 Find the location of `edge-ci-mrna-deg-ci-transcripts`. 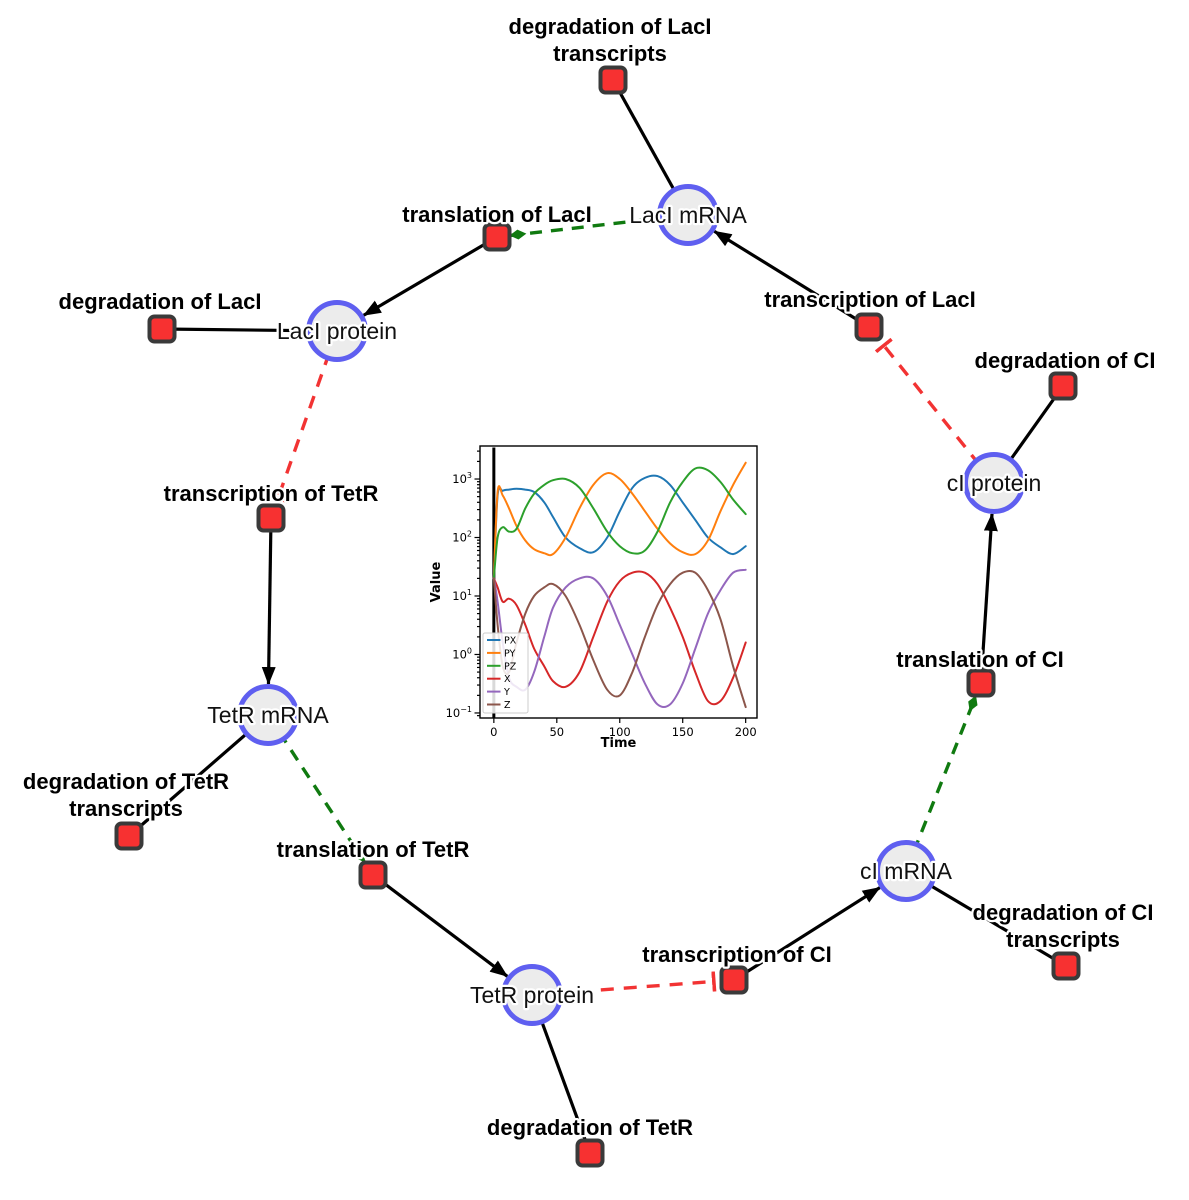

edge-ci-mrna-deg-ci-transcripts is located at coordinates (986, 918).